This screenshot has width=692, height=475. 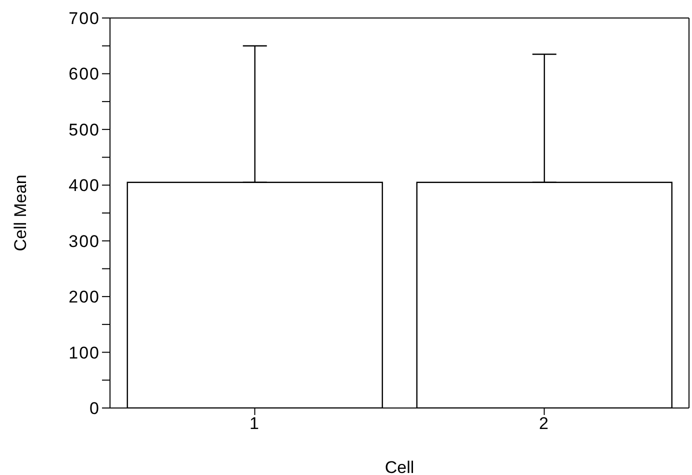 What do you see at coordinates (84, 130) in the screenshot?
I see `y-tick-label: 500` at bounding box center [84, 130].